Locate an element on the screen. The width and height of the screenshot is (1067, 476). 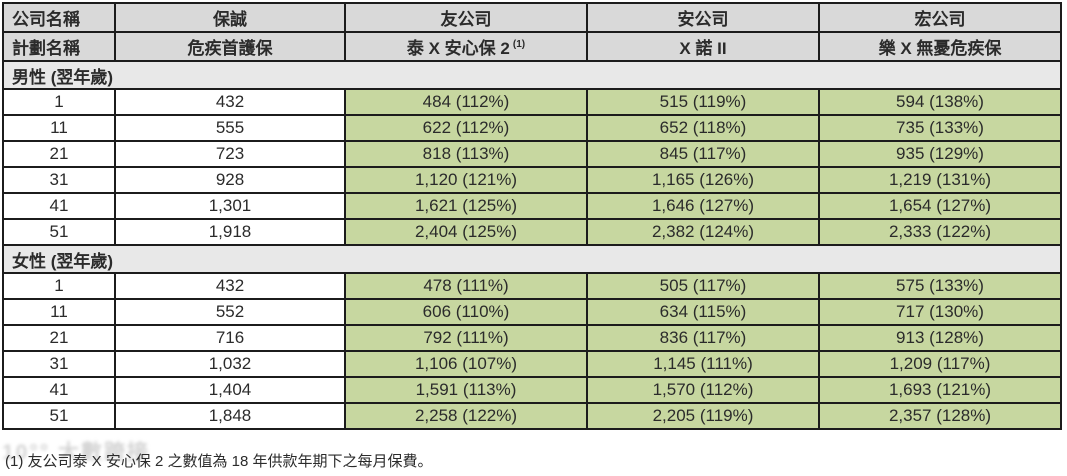
base-premium-cell: 1,301 is located at coordinates (230, 206).